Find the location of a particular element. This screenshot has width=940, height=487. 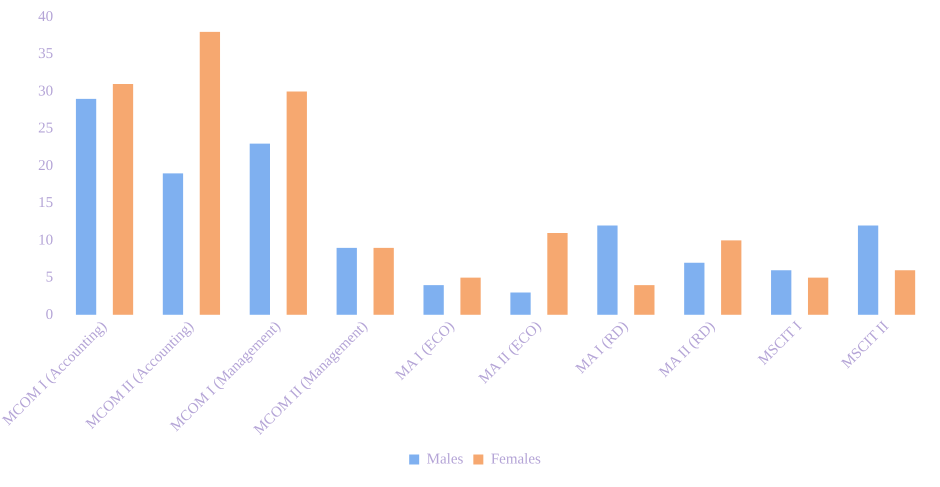

y-tick-label: 35 is located at coordinates (46, 54).